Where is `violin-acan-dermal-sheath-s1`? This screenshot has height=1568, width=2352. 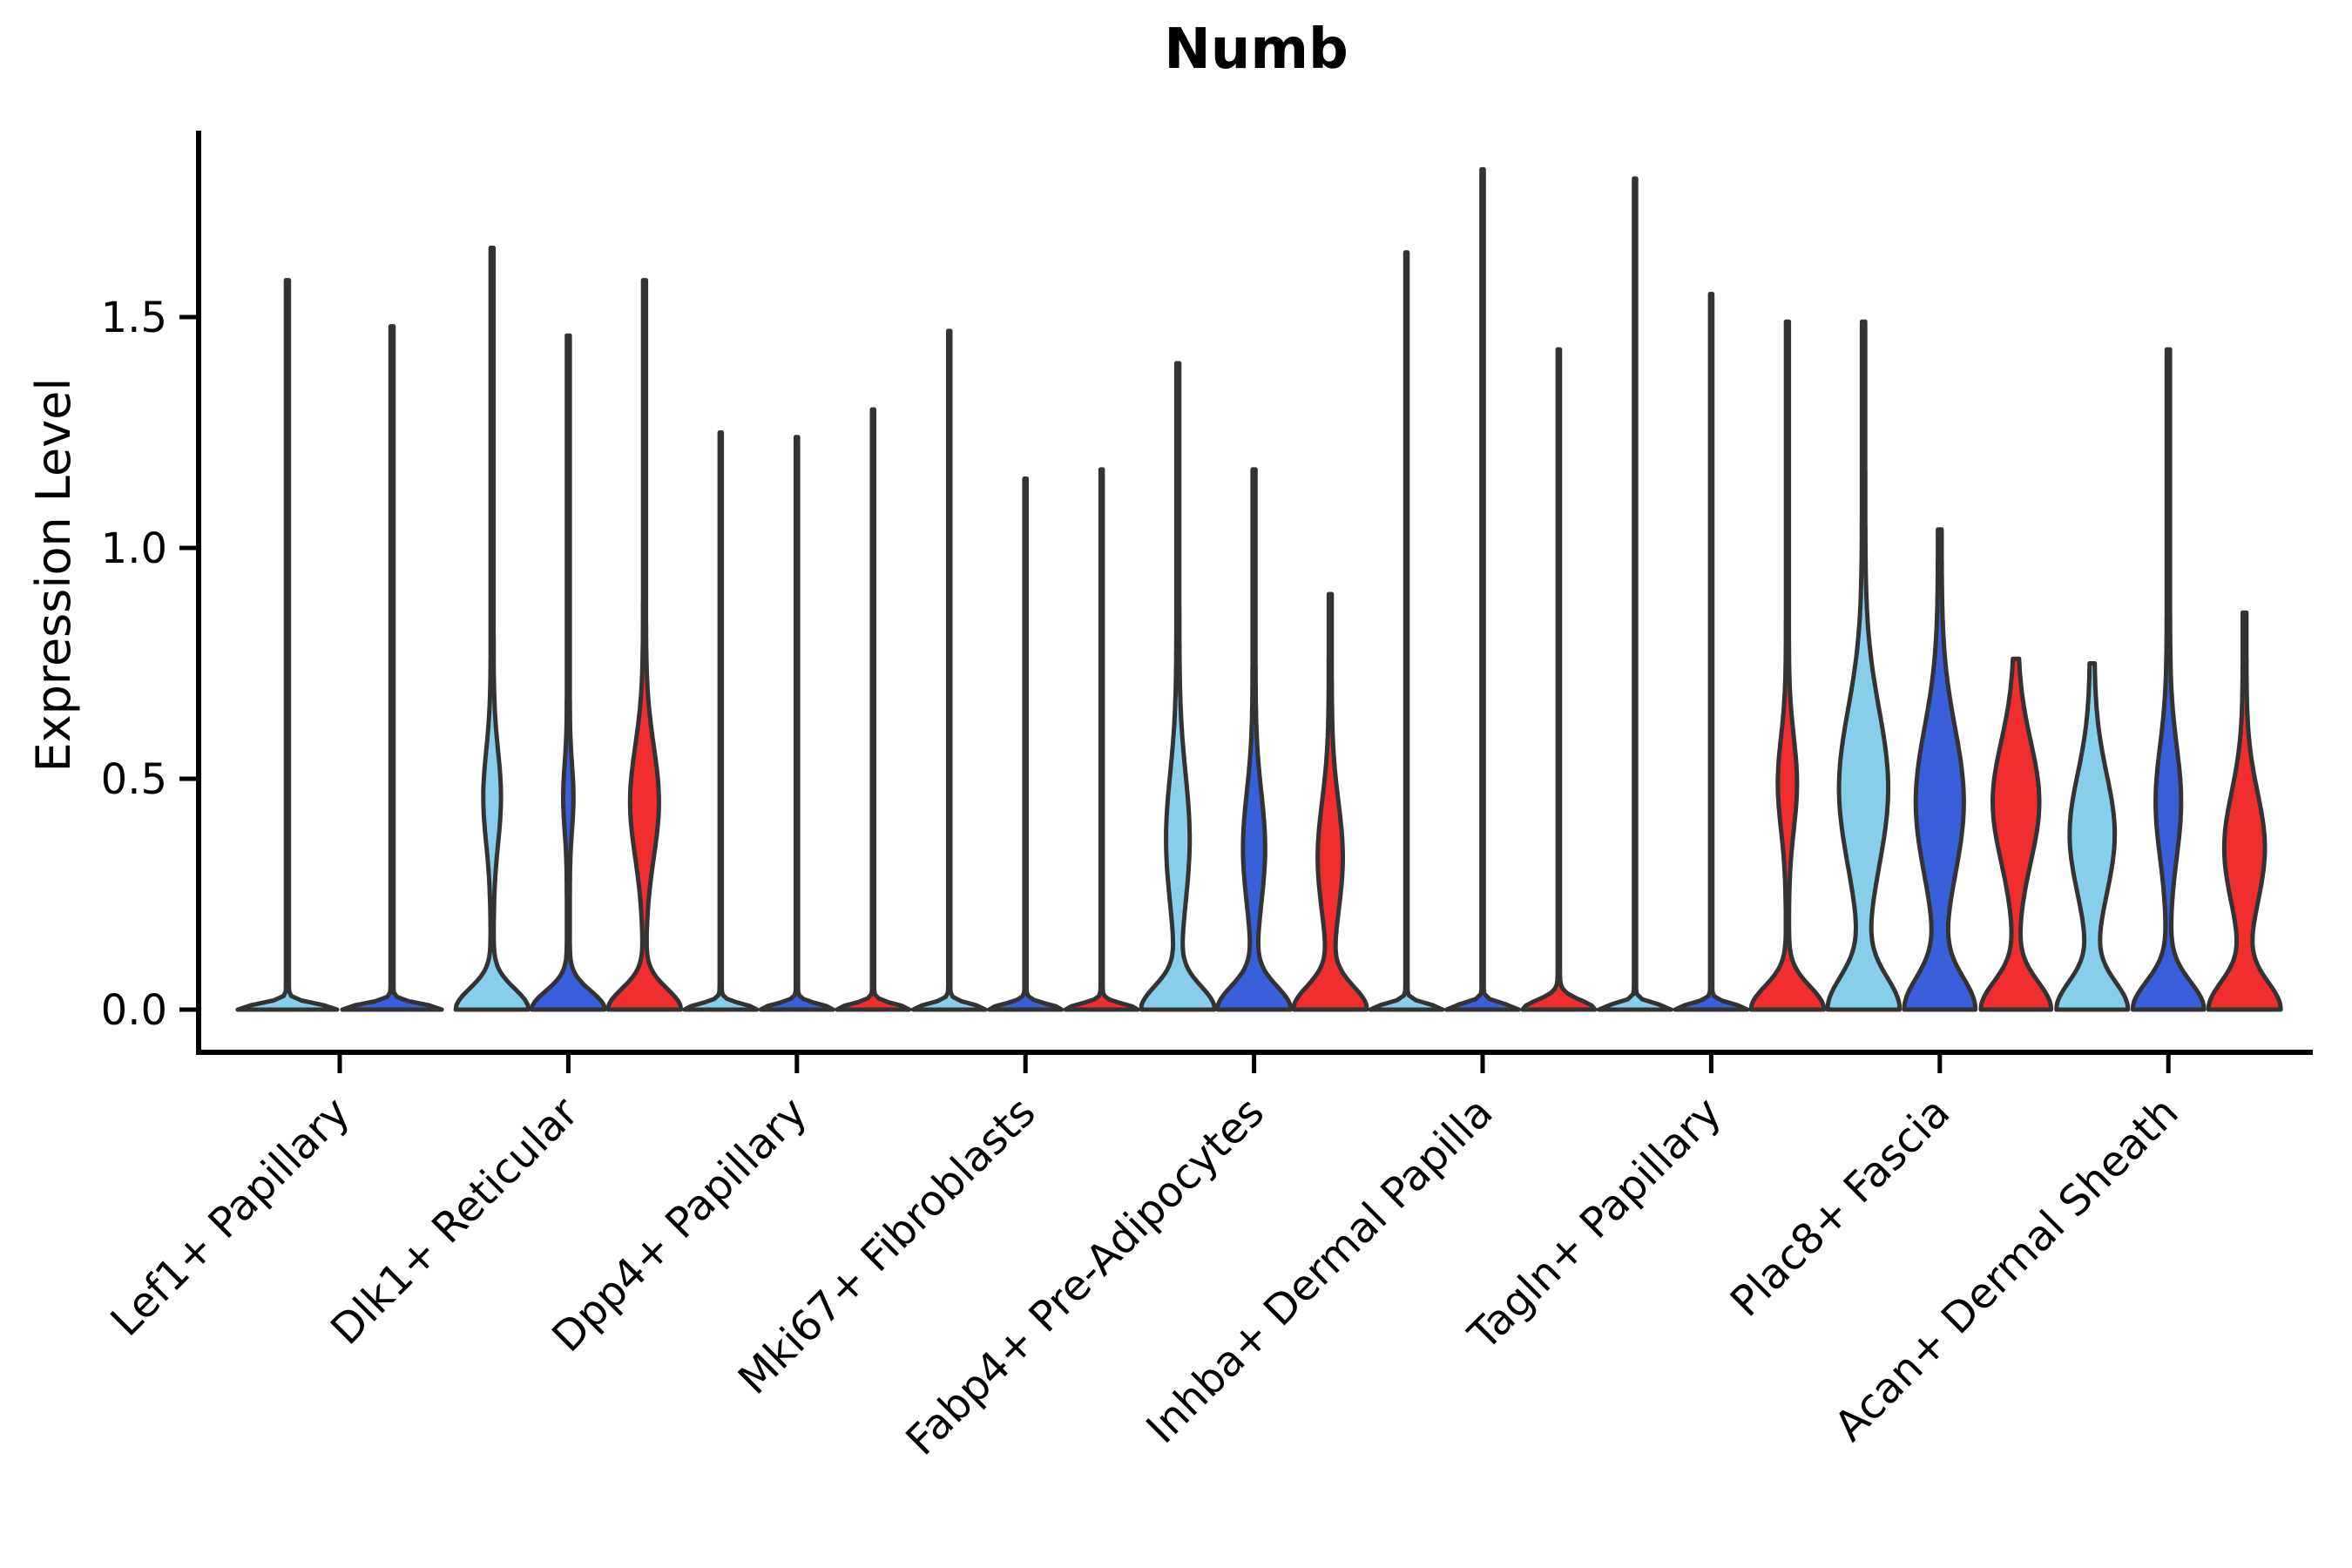 violin-acan-dermal-sheath-s1 is located at coordinates (2168, 679).